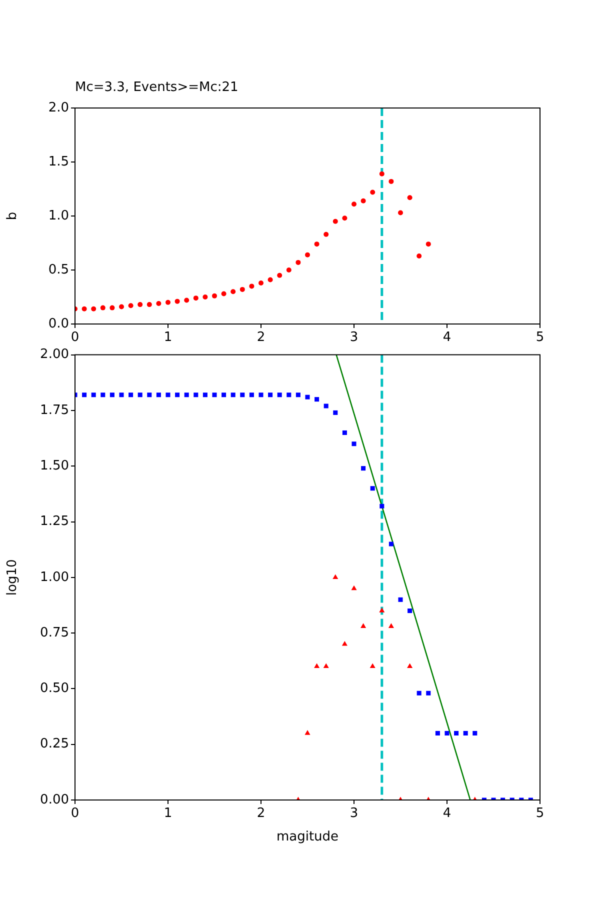 The image size is (600, 900). Describe the element at coordinates (54, 688) in the screenshot. I see `y-tick-label: 0.50` at that location.